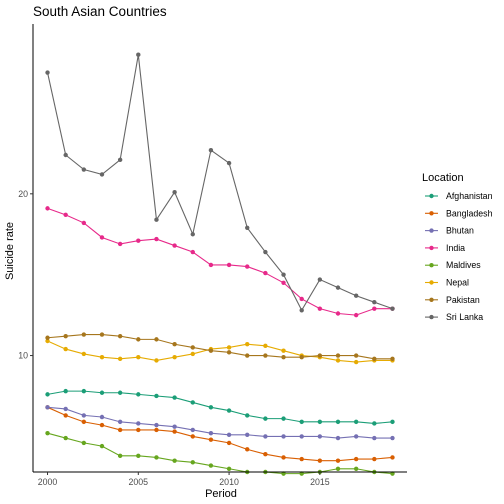  What do you see at coordinates (48, 482) in the screenshot?
I see `x-tick-label: 2000` at bounding box center [48, 482].